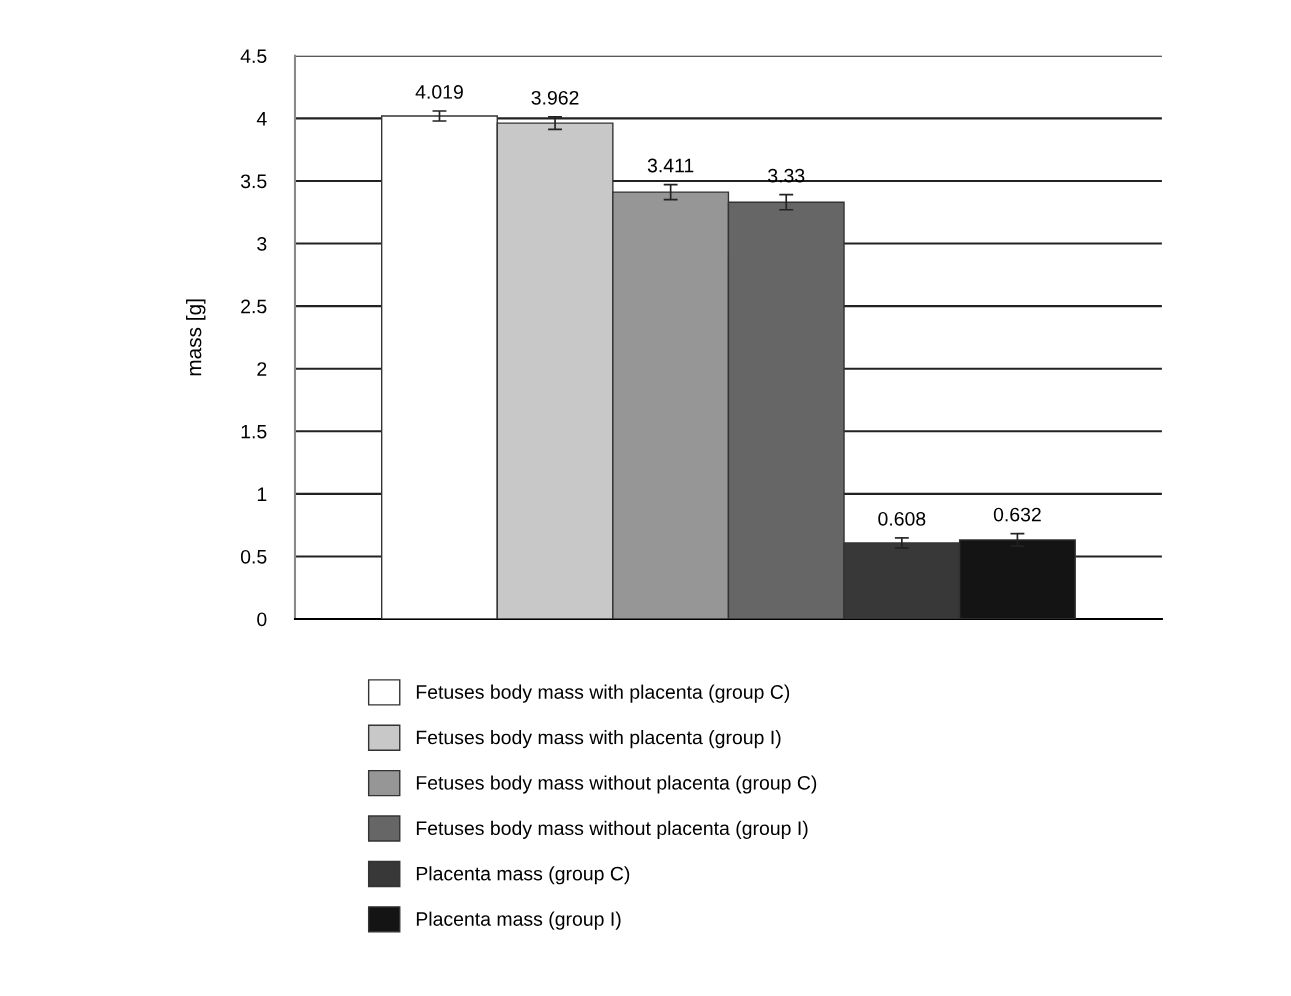  I want to click on y-tick-label: 1.5, so click(254, 431).